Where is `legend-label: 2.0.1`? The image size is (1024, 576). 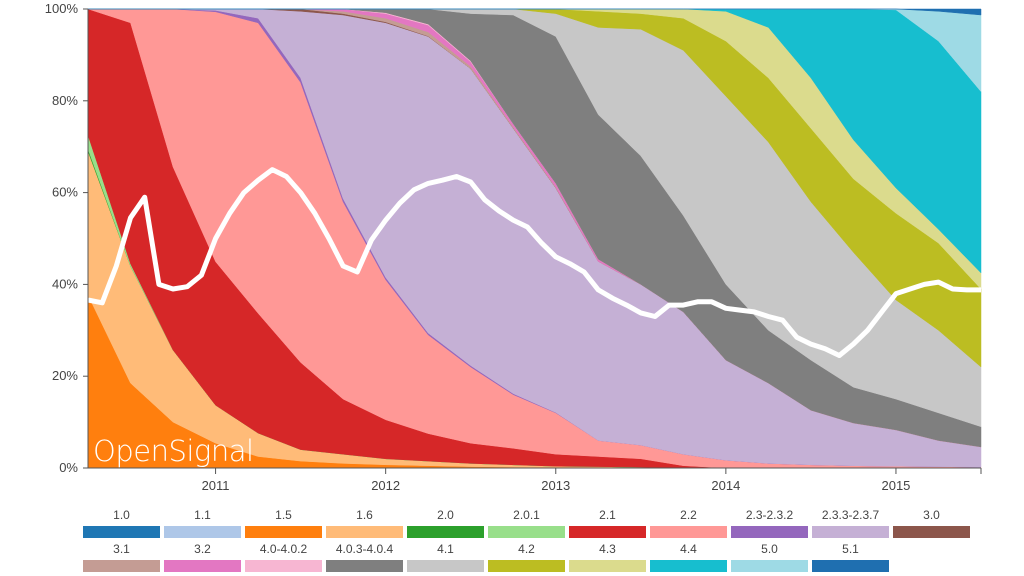
legend-label: 2.0.1 is located at coordinates (526, 515).